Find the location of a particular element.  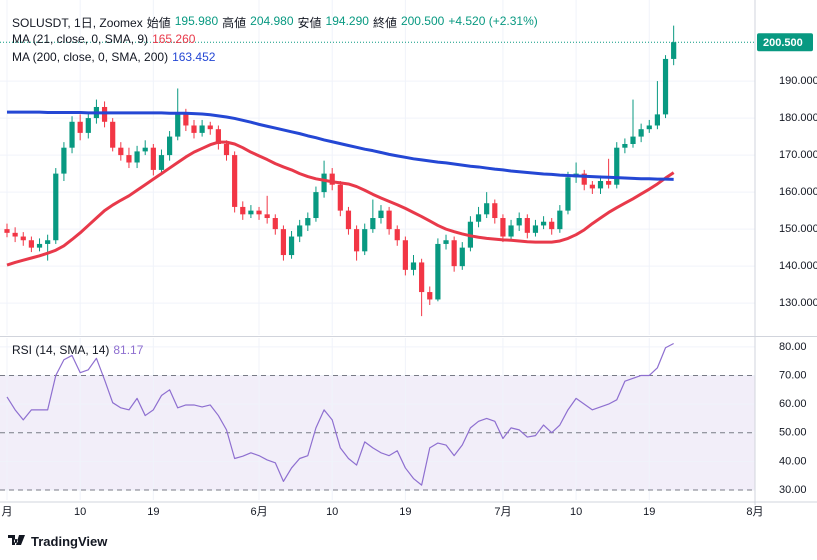

rsi-value: 81.17 is located at coordinates (128, 350).